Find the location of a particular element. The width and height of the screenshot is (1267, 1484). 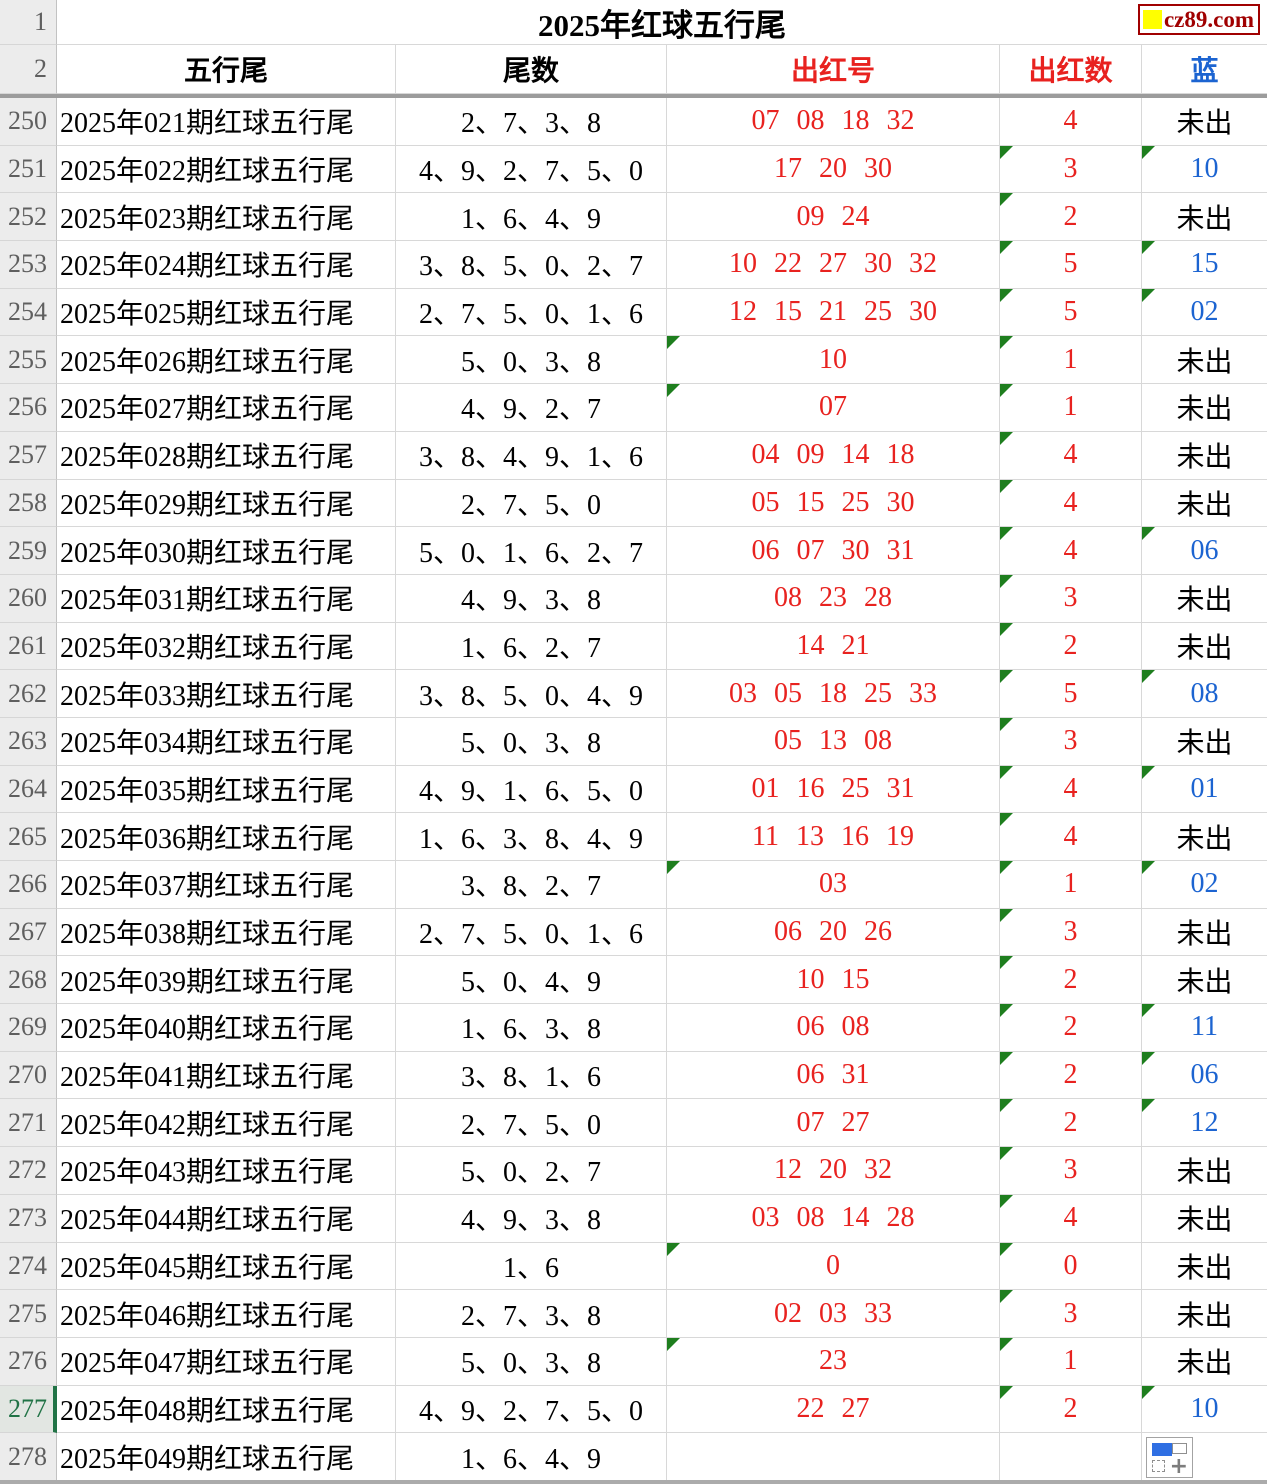

cell-tails: 4、9、2、7、5、0 is located at coordinates (531, 1409).